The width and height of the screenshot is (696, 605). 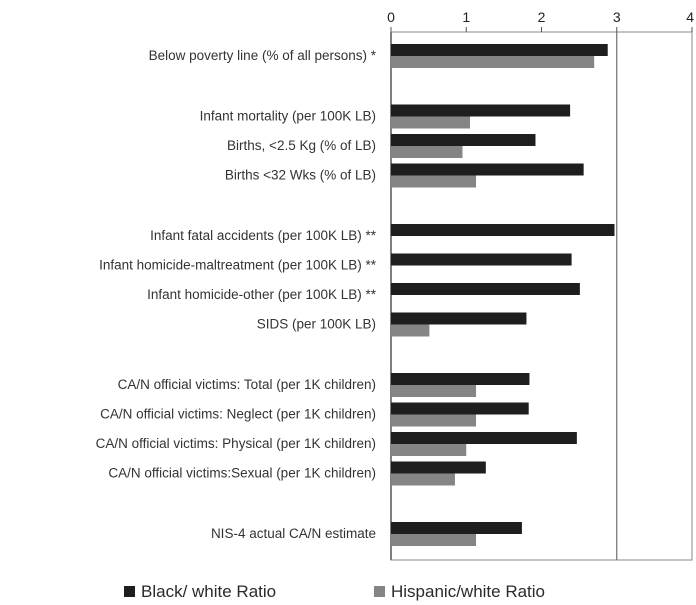 I want to click on legend-label-black-white: Black/ white Ratio, so click(x=208, y=591).